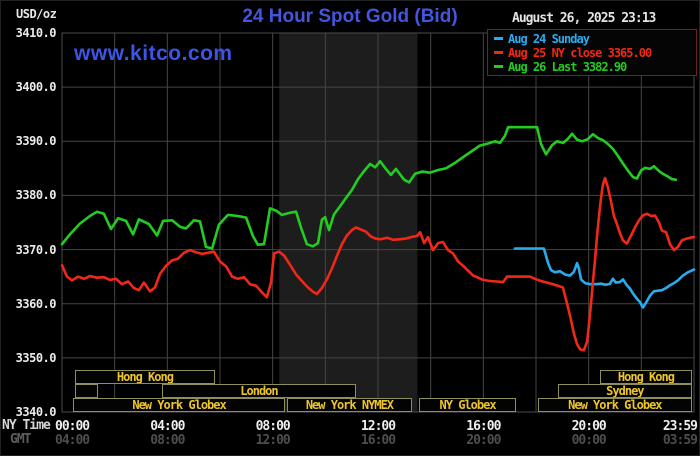  I want to click on legend-item: Aug 25 NY close 3365.00, so click(594, 53).